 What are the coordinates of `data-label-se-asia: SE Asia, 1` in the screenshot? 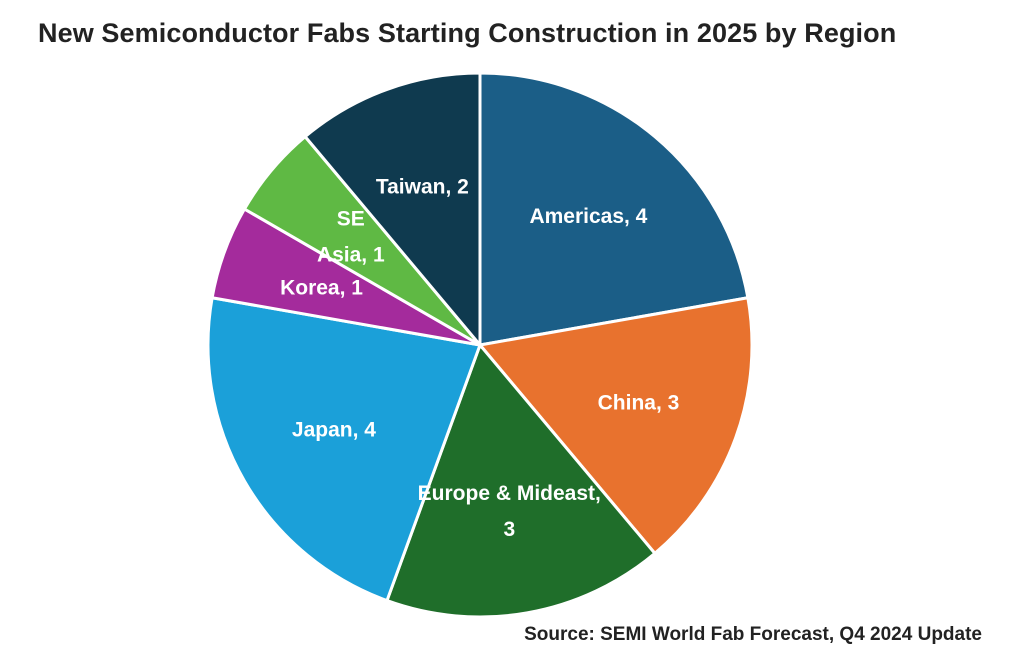 It's located at (351, 237).